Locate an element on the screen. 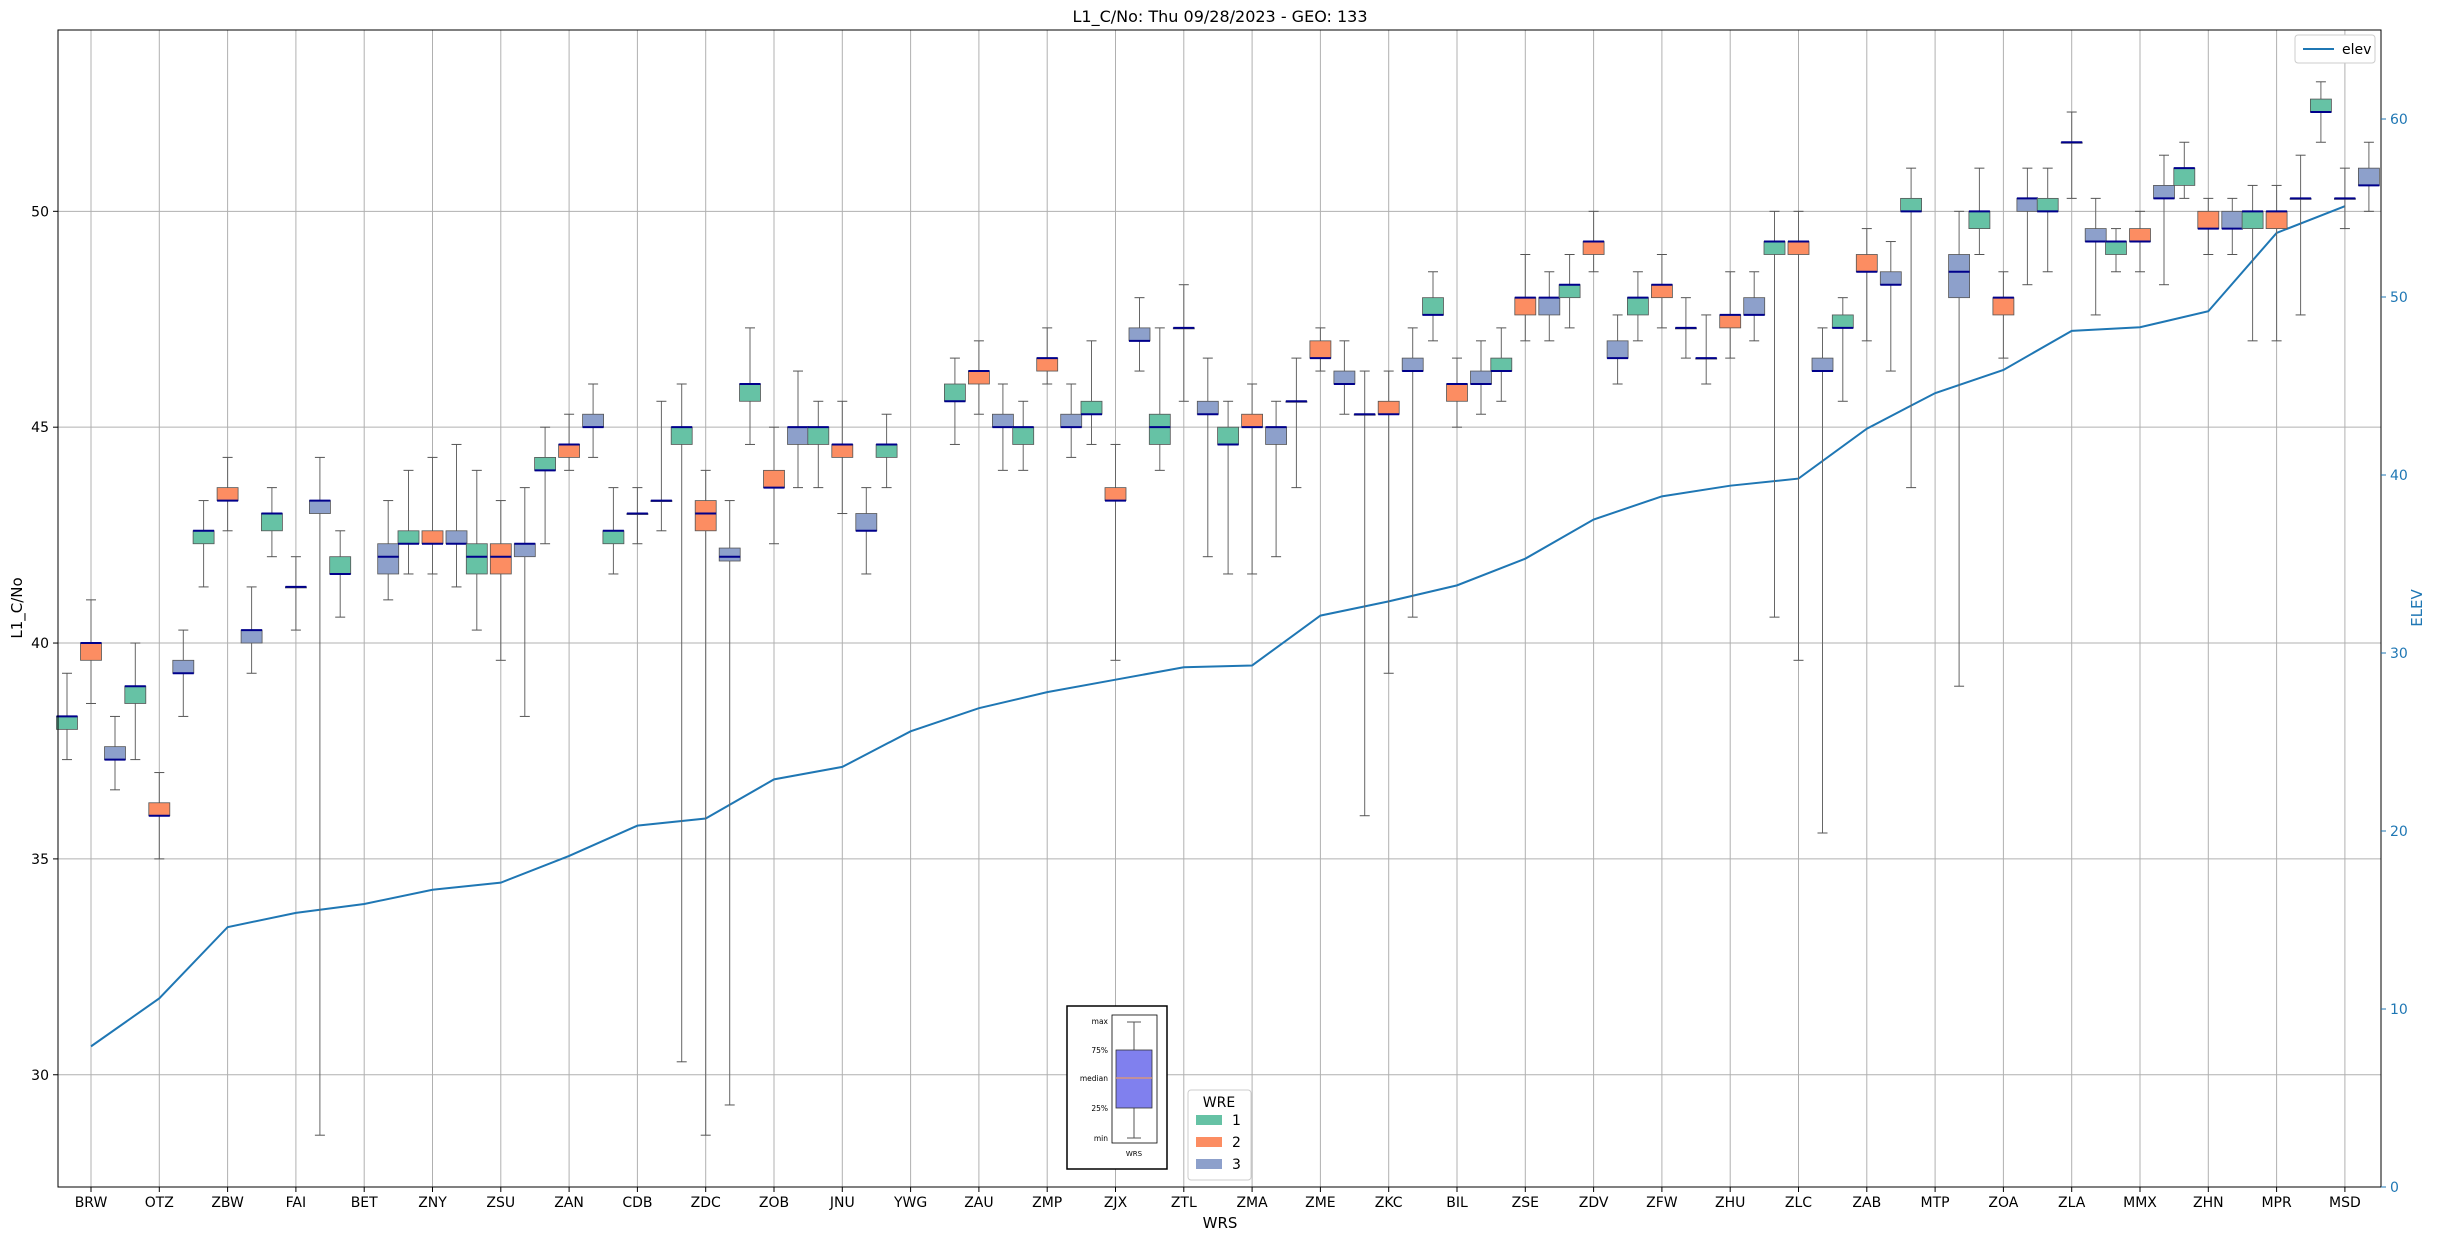 The image size is (2439, 1238). x-tick-label: ZSU is located at coordinates (500, 1203).